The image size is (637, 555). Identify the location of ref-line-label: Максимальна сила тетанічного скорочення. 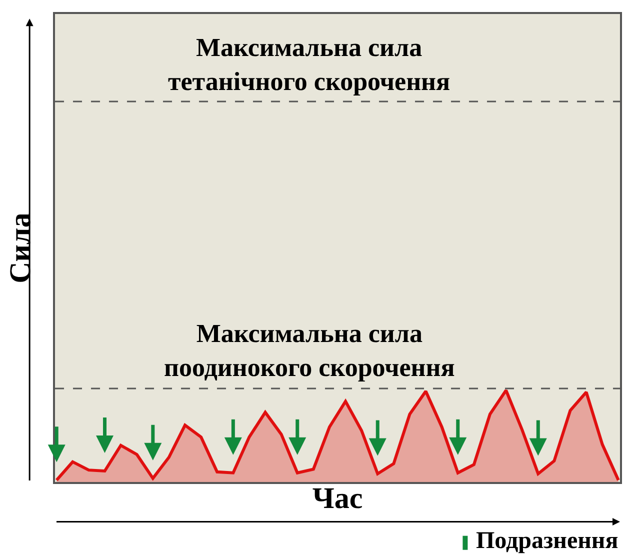
(309, 64).